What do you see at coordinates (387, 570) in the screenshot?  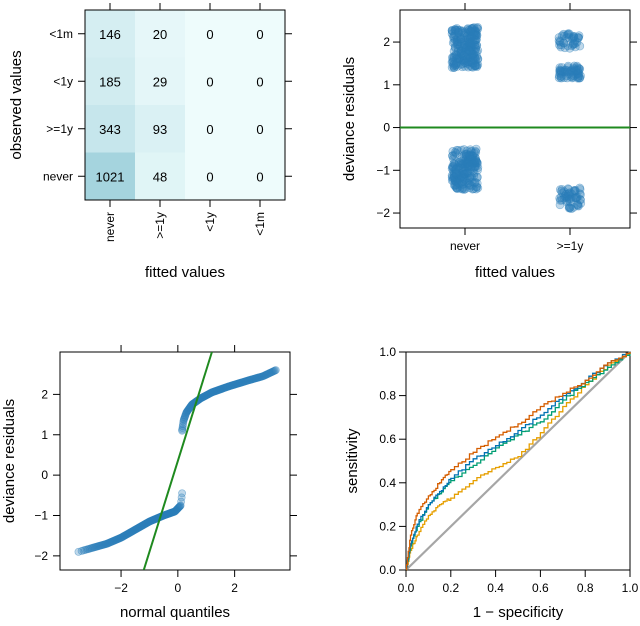 I see `y-tick-label: 0.0` at bounding box center [387, 570].